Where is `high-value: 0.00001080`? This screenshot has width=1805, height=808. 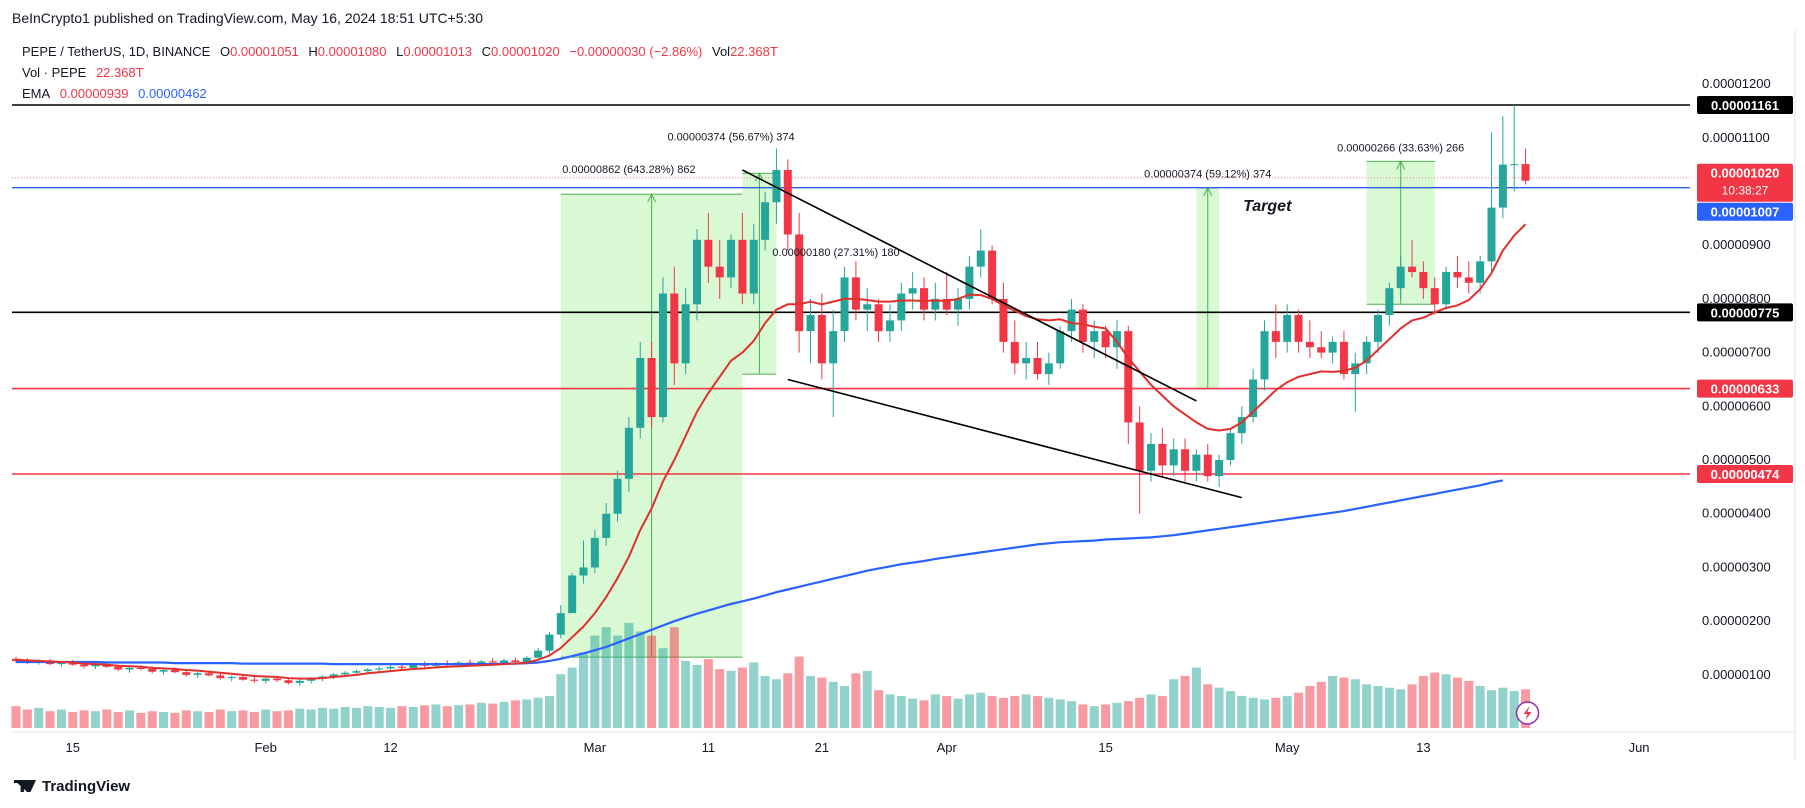 high-value: 0.00001080 is located at coordinates (352, 51).